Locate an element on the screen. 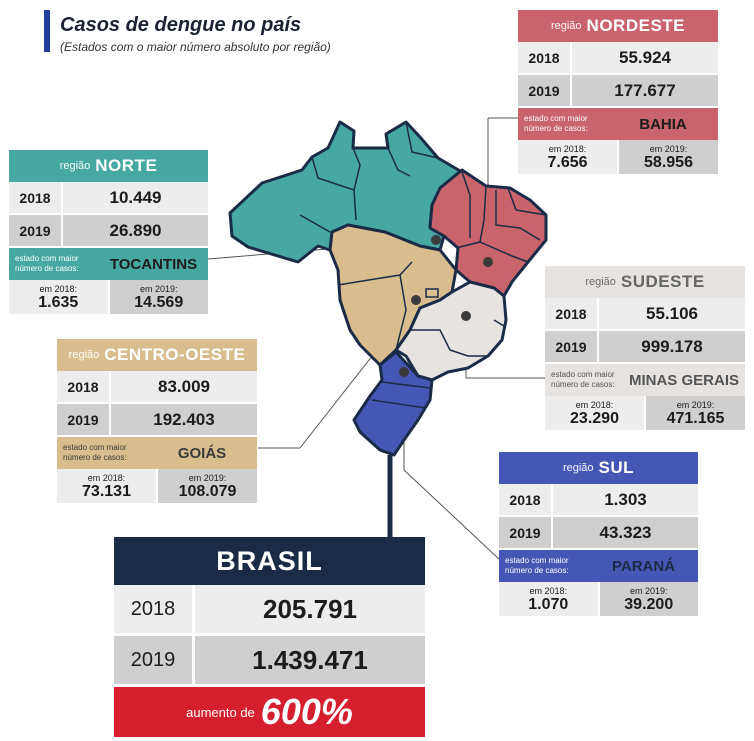 Image resolution: width=754 pixels, height=741 pixels. value-cell: 10.449 is located at coordinates (134, 197).